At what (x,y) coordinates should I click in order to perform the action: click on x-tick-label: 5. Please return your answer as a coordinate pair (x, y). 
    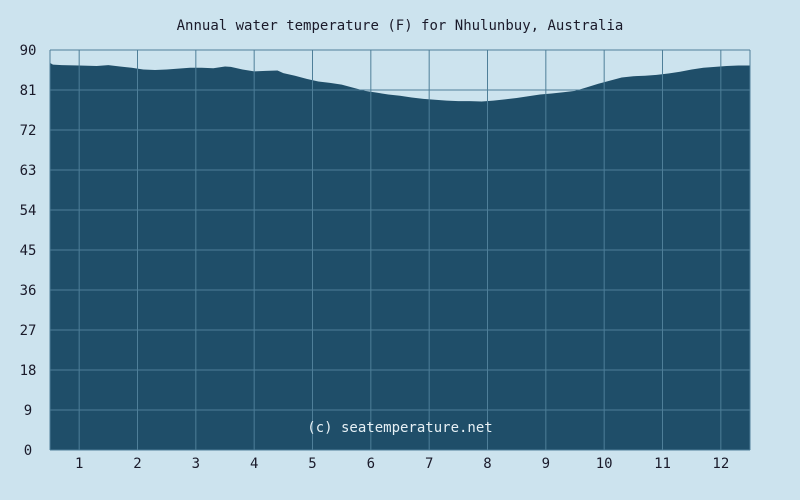
    Looking at the image, I should click on (312, 464).